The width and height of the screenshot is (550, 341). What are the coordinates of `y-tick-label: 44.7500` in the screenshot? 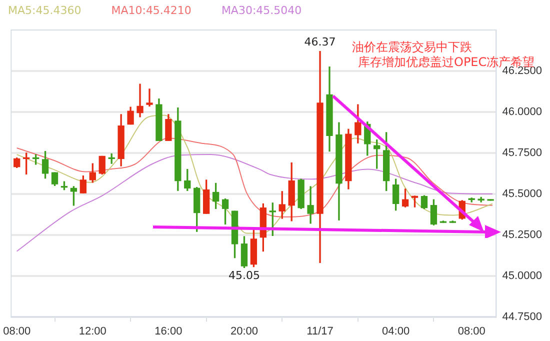 It's located at (522, 316).